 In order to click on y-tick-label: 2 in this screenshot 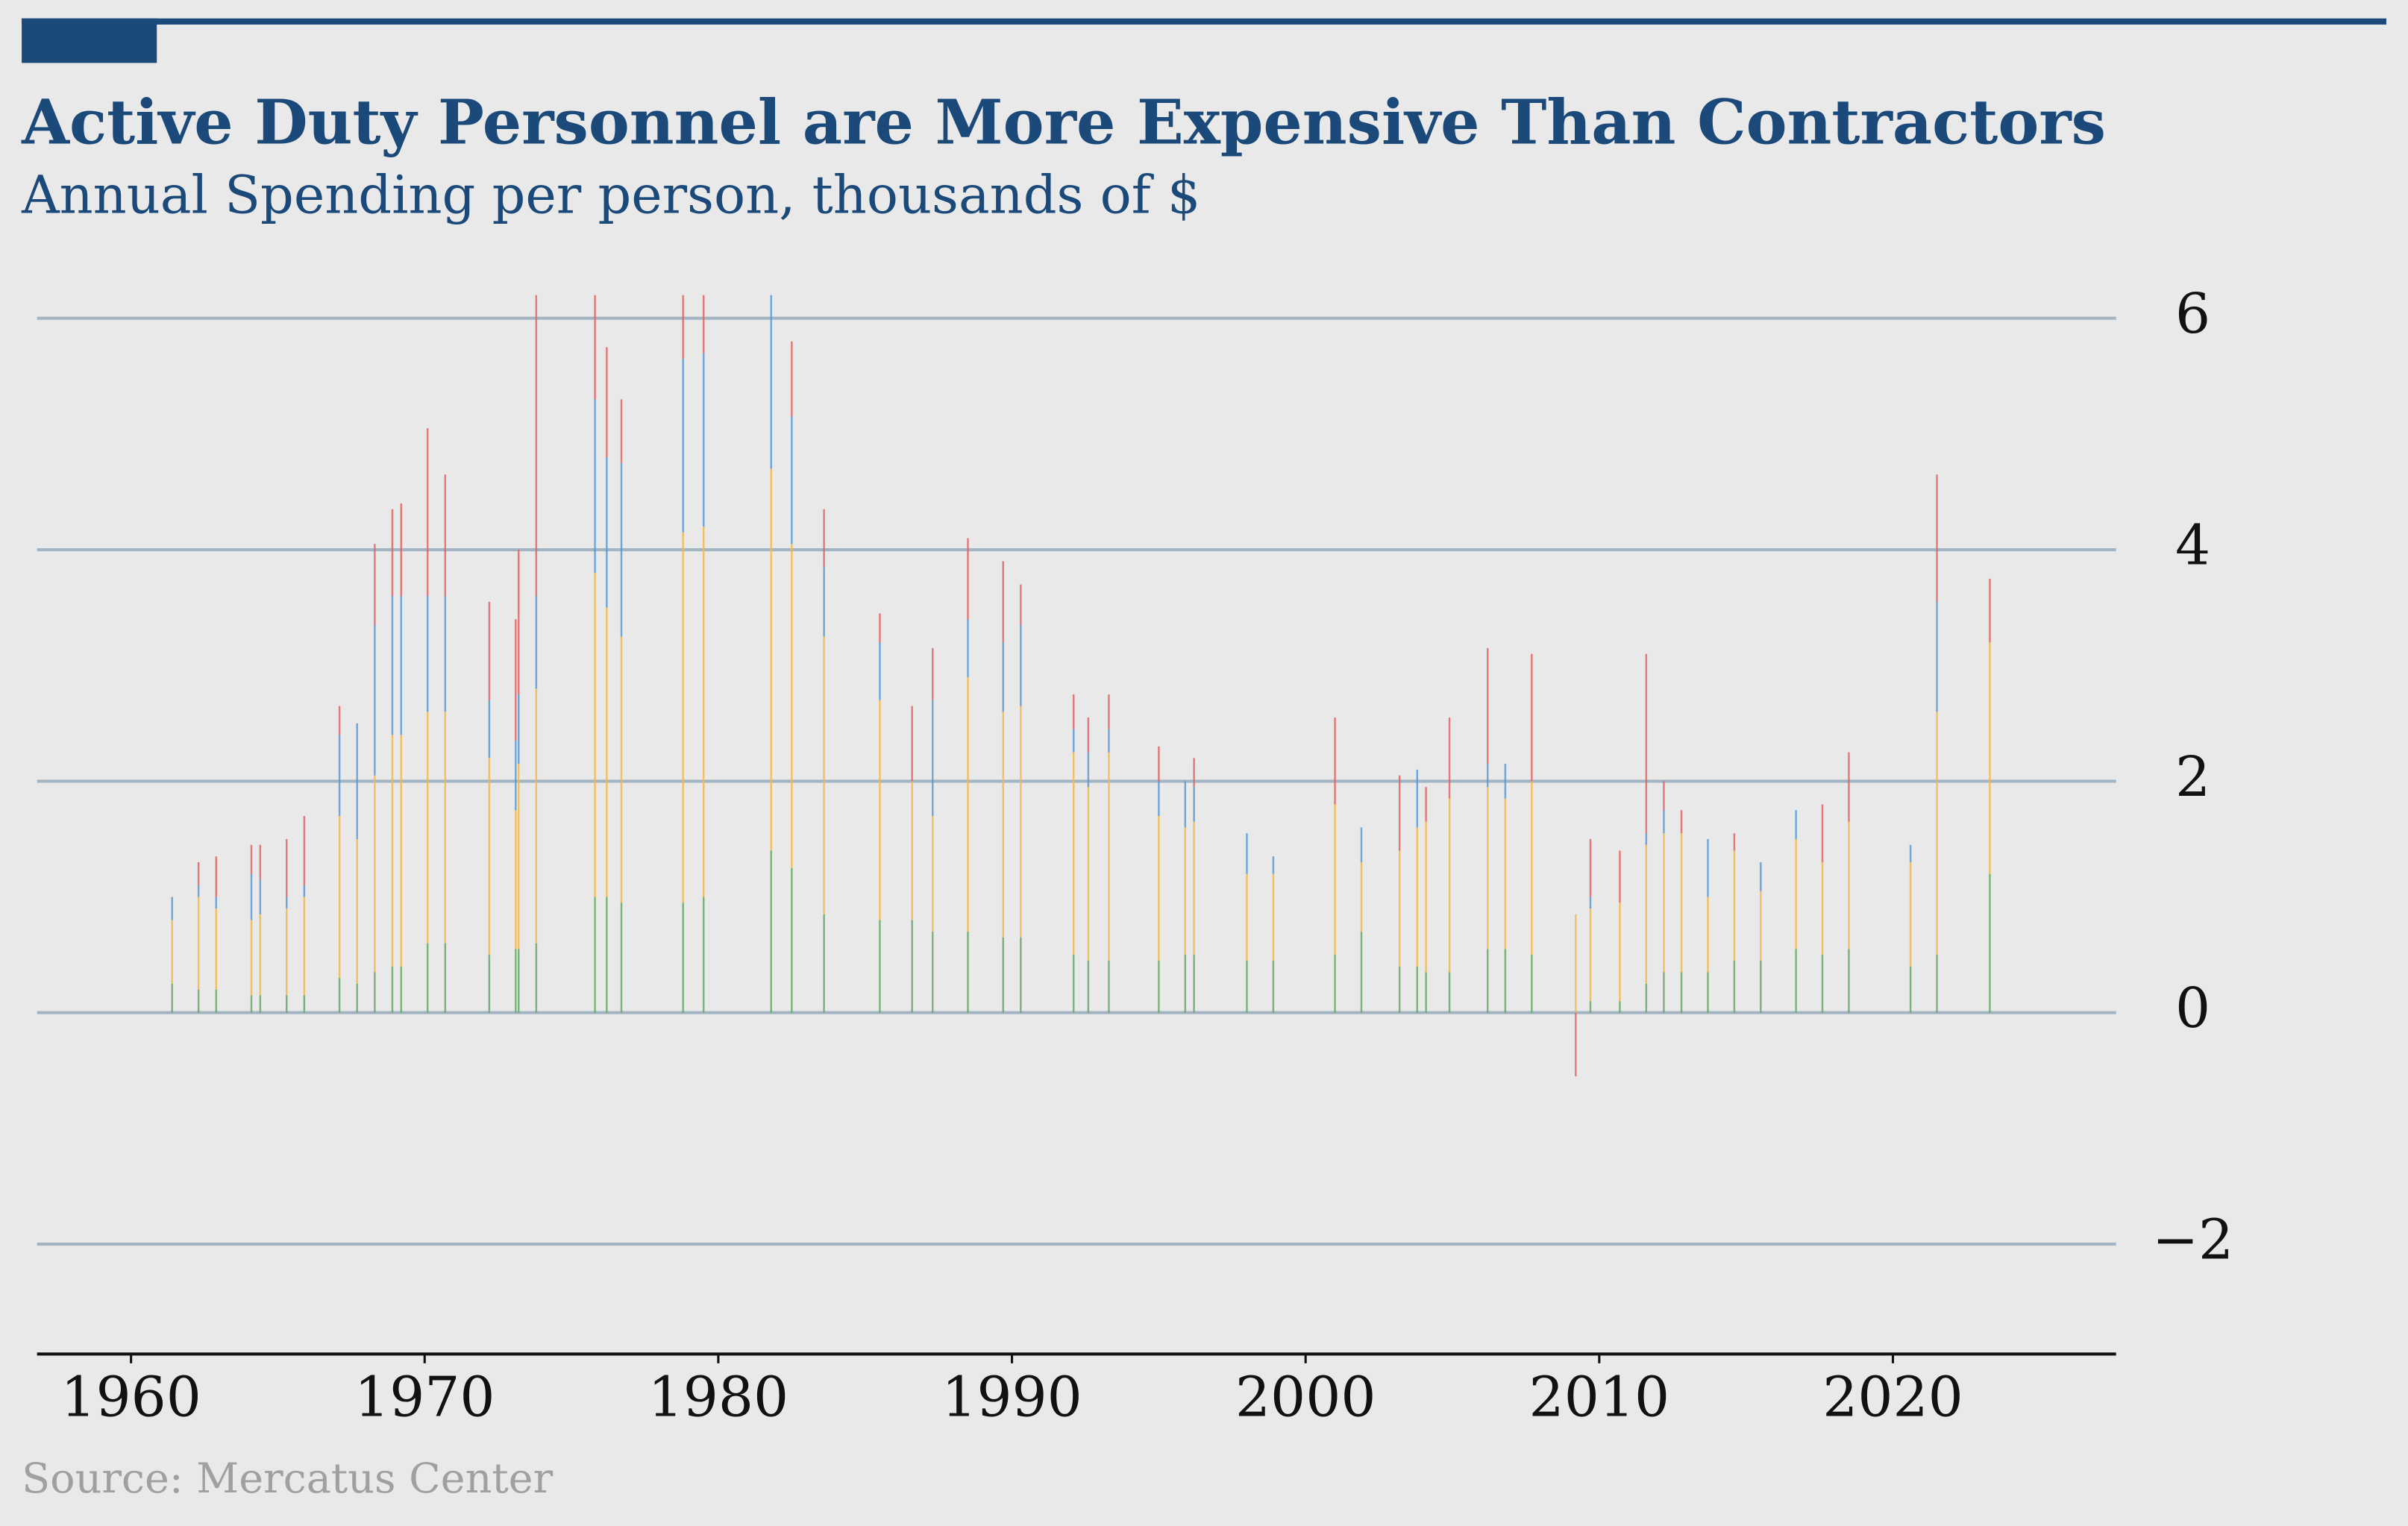, I will do `click(2192, 777)`.